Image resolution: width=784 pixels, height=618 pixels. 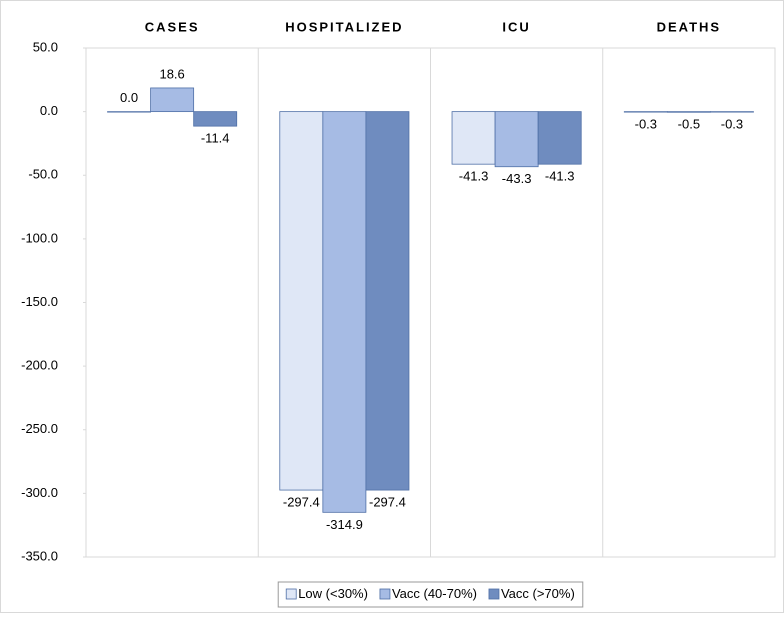 What do you see at coordinates (171, 73) in the screenshot?
I see `data-label: 18.6` at bounding box center [171, 73].